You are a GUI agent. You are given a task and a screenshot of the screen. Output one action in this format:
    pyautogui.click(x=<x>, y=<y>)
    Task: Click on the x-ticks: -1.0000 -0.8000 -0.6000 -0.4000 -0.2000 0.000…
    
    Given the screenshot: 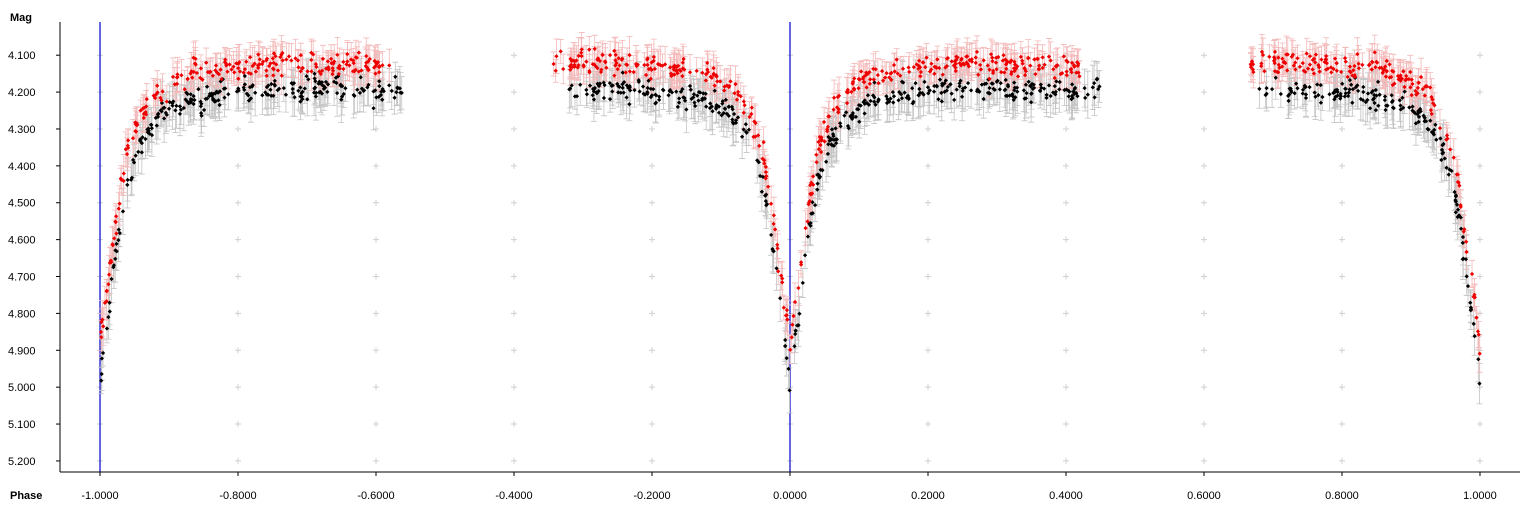 What is the action you would take?
    pyautogui.click(x=789, y=487)
    